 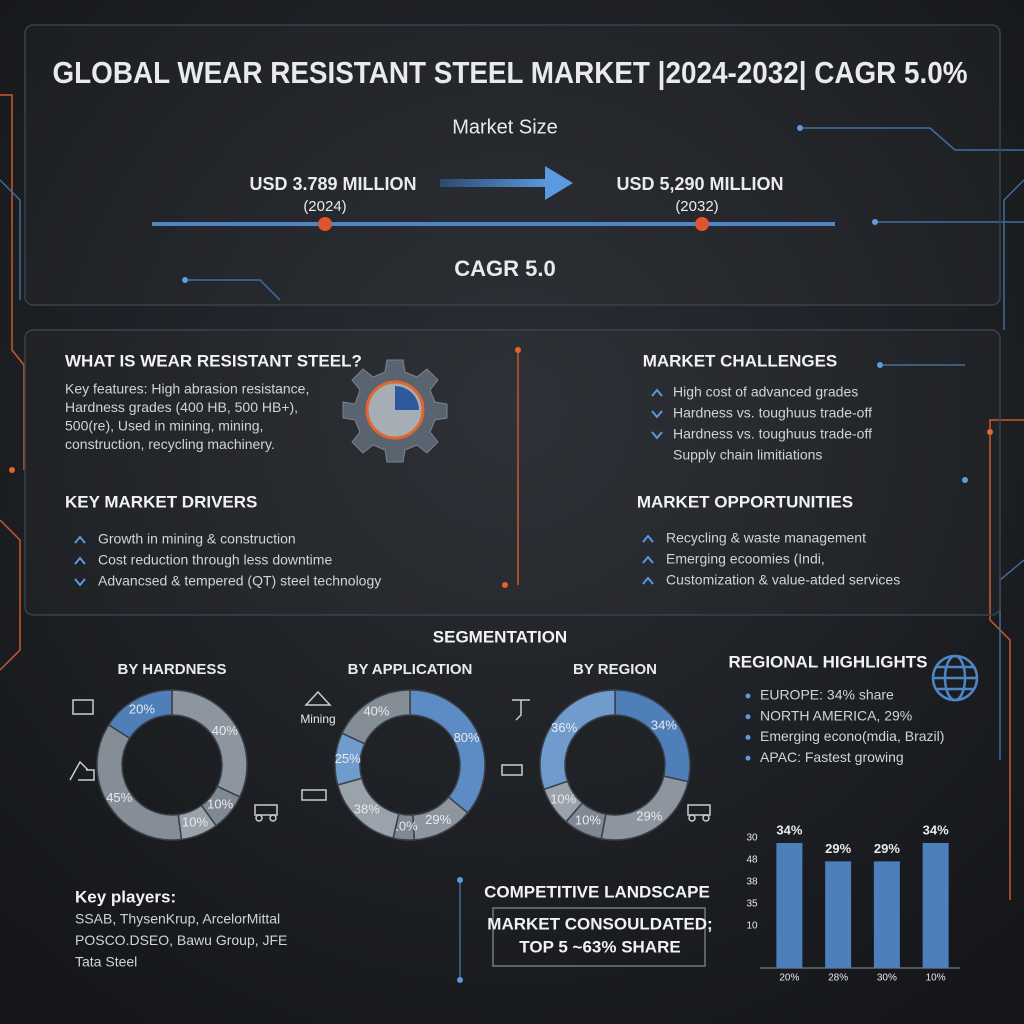 I want to click on list-item: EUROPE: 34% share, so click(x=827, y=695).